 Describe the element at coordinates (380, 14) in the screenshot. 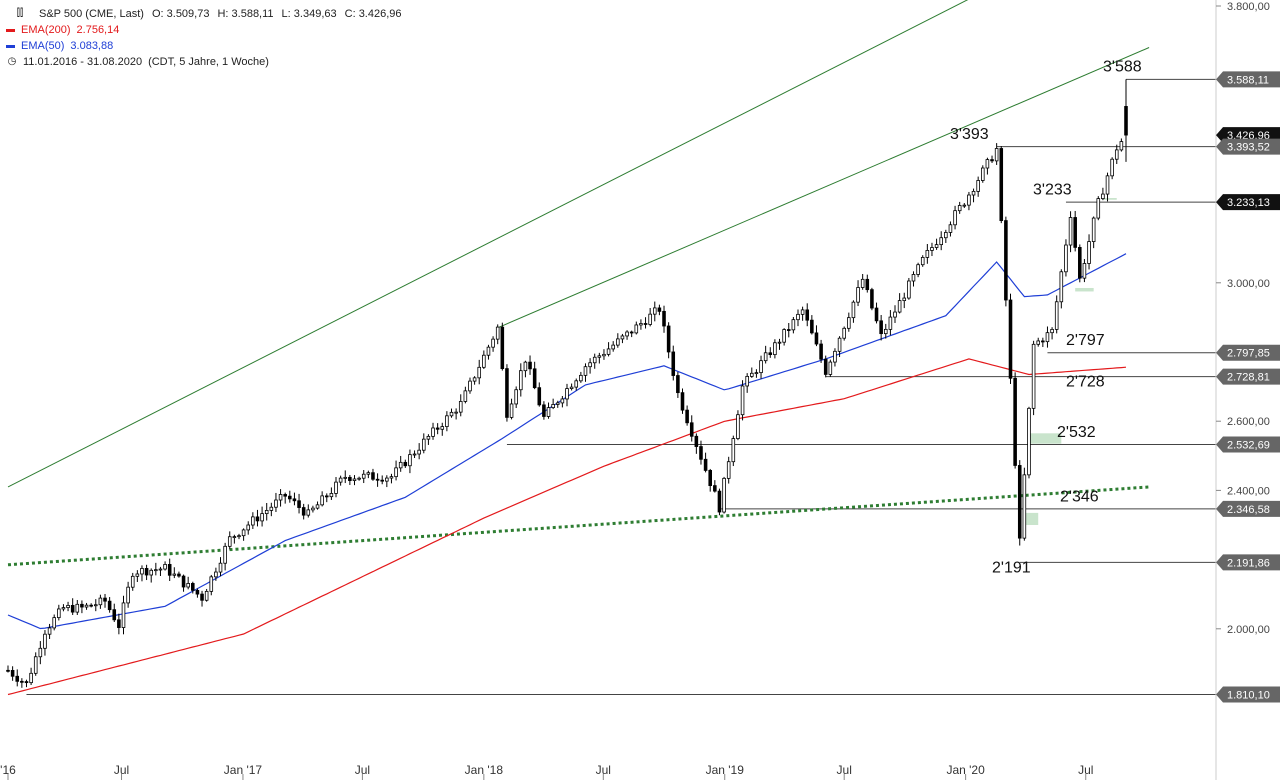

I see `close-value: 3.426,96` at that location.